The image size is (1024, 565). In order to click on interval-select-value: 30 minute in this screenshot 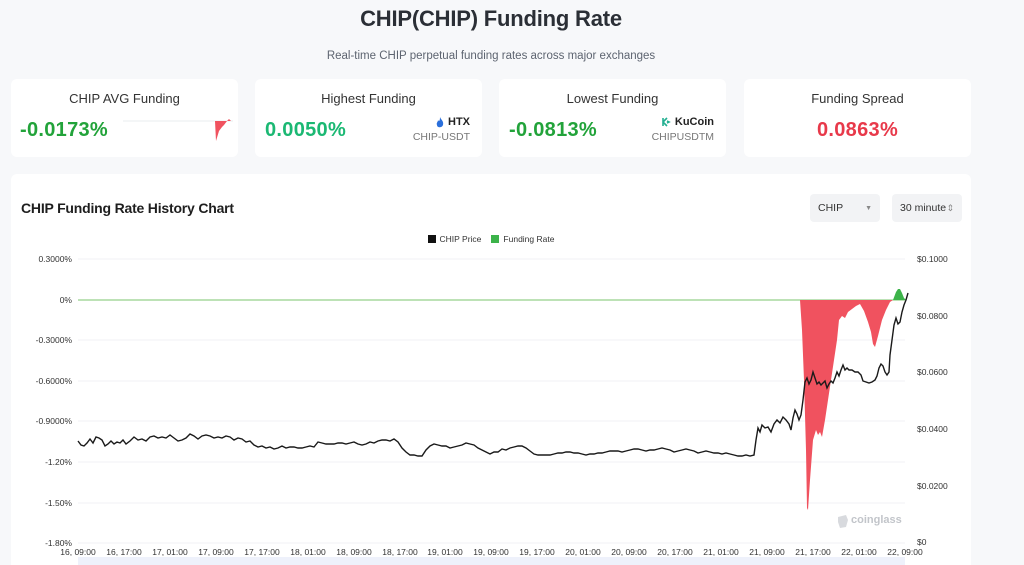, I will do `click(923, 208)`.